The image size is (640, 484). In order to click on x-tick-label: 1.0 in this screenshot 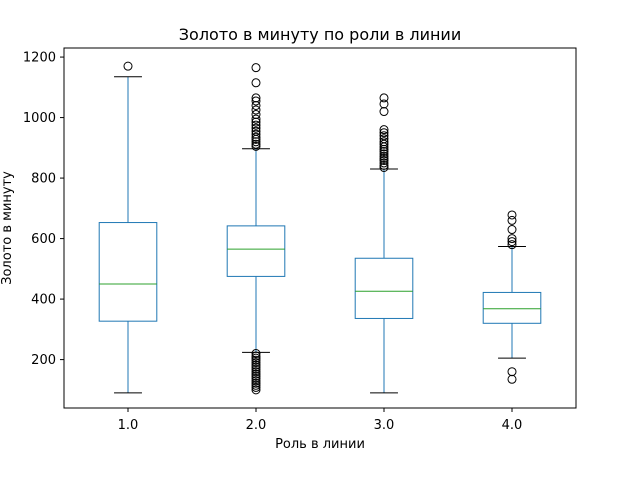, I will do `click(128, 425)`.